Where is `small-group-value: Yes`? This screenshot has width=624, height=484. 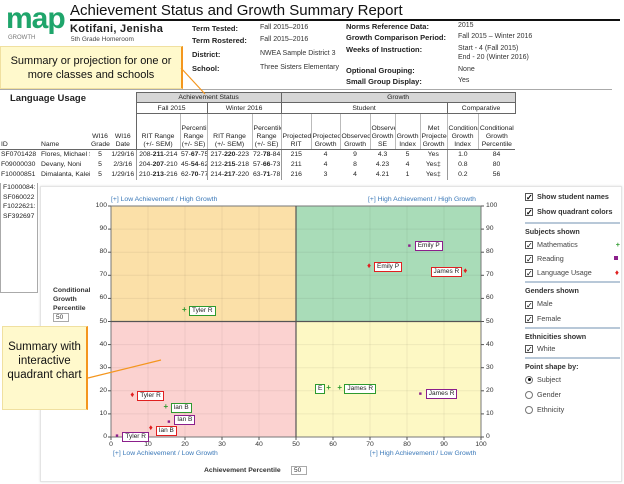 small-group-value: Yes is located at coordinates (464, 80).